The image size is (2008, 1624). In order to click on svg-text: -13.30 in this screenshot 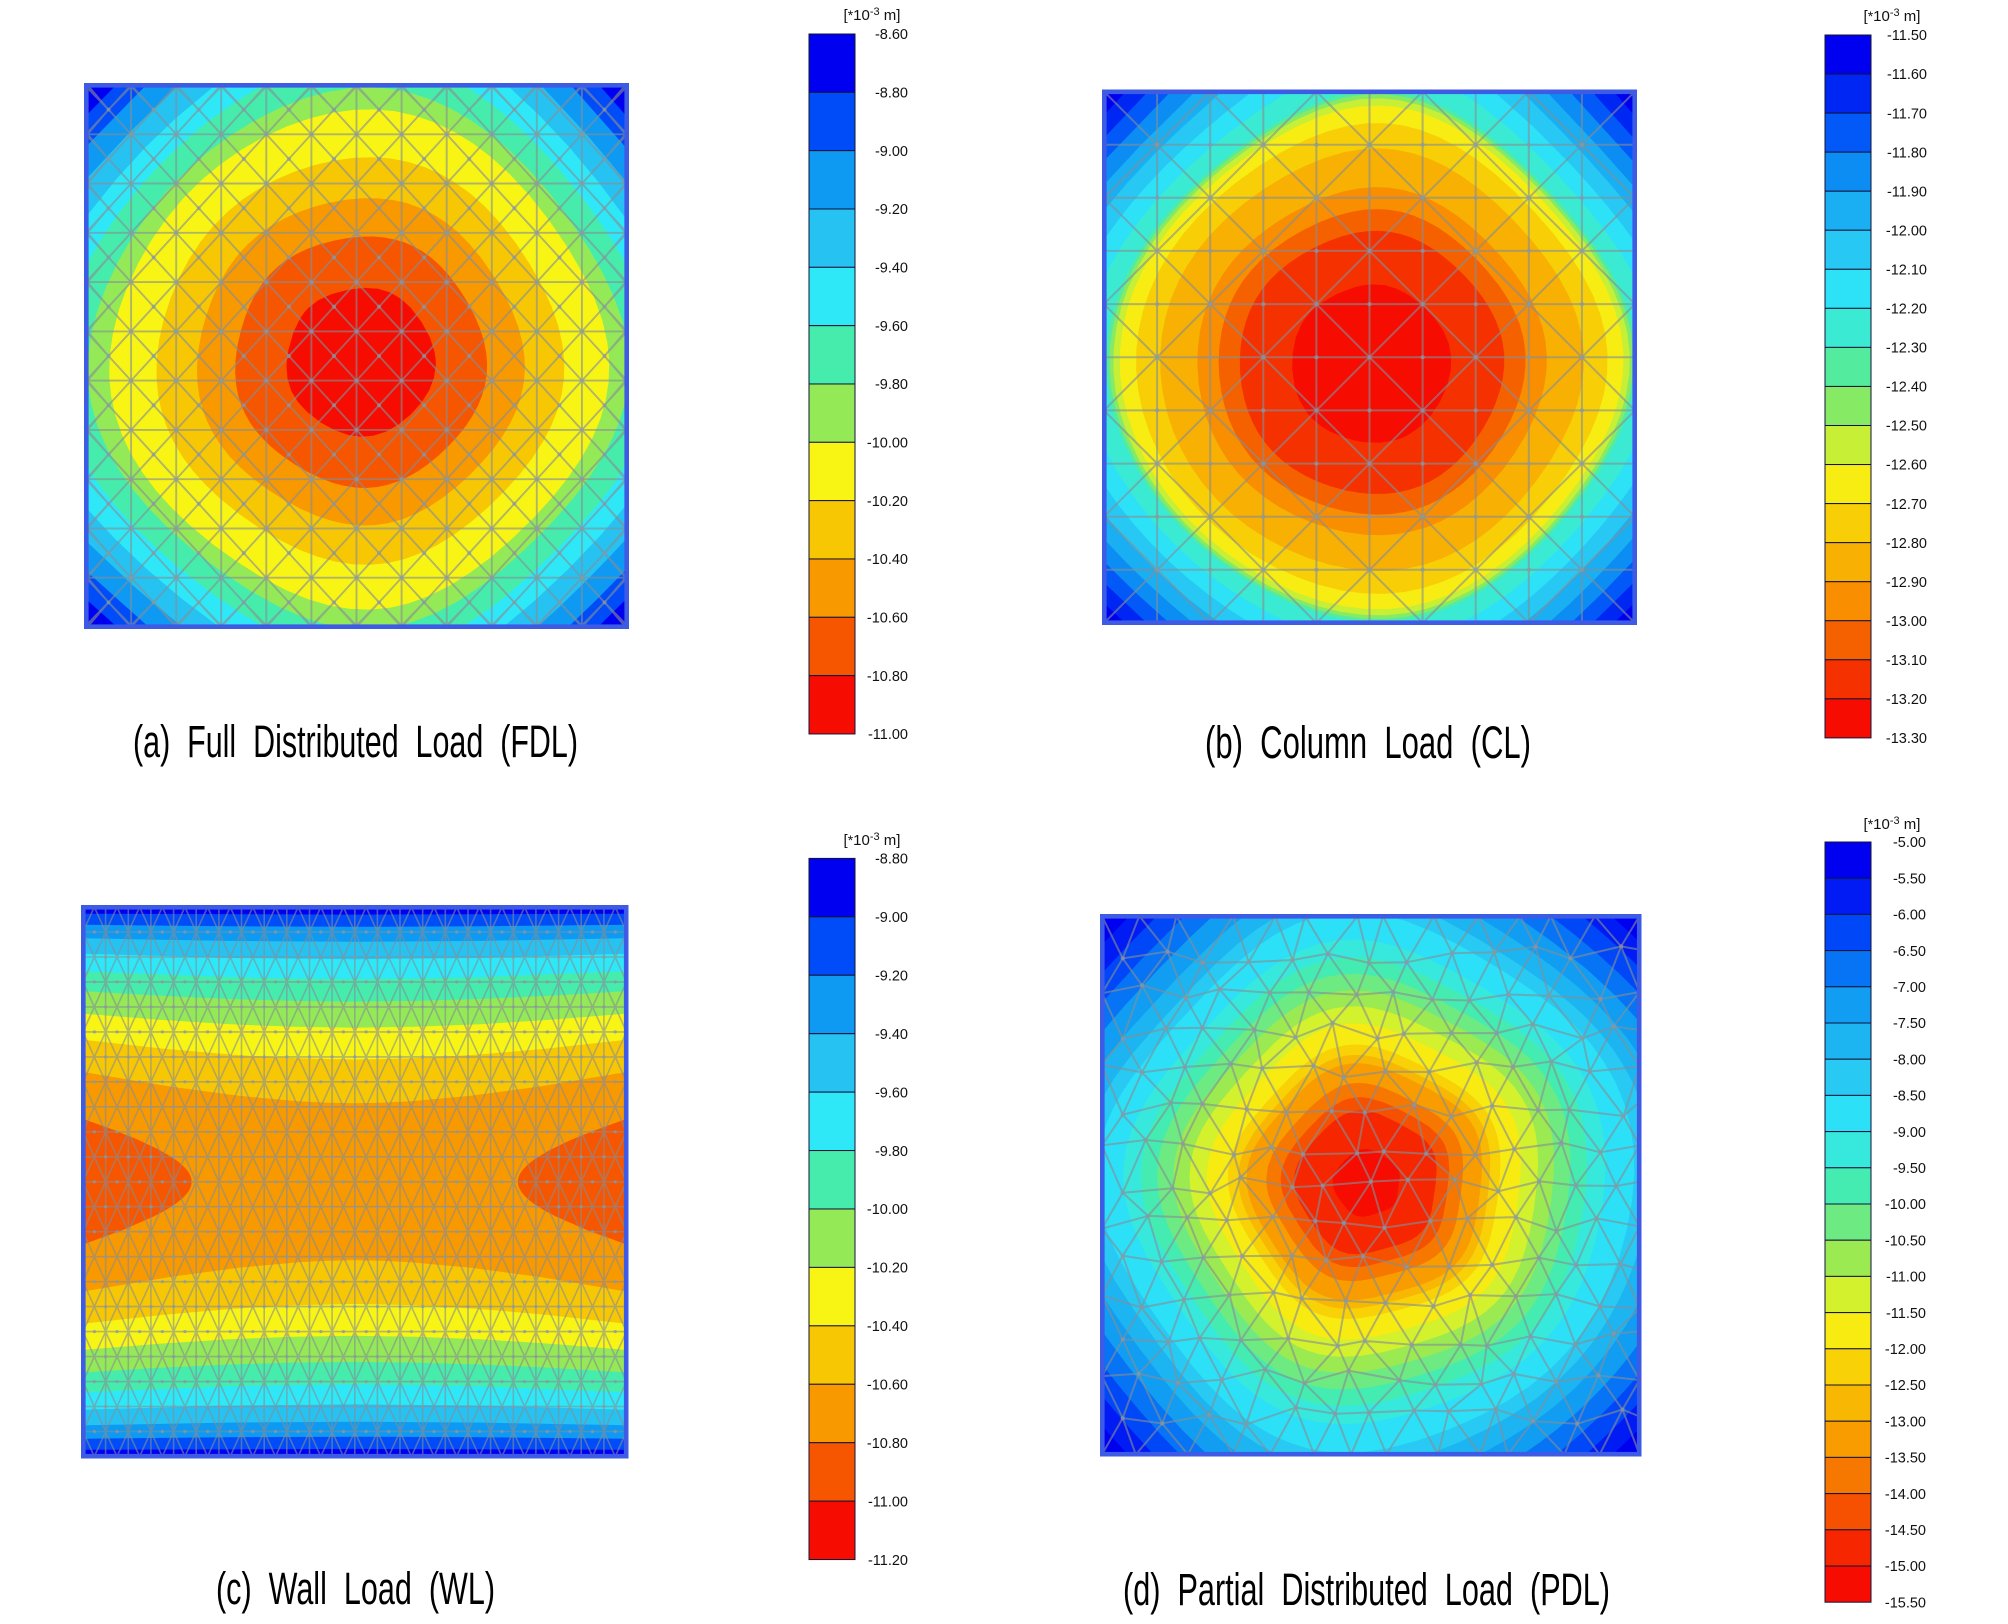, I will do `click(1906, 739)`.